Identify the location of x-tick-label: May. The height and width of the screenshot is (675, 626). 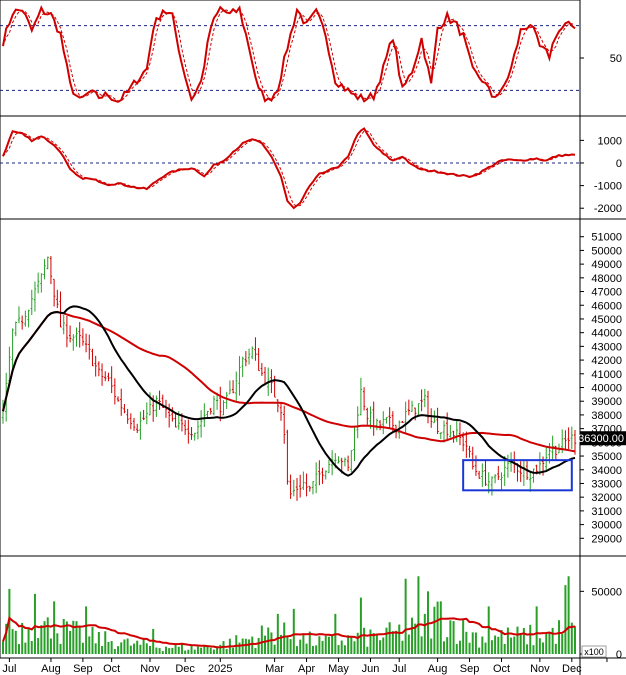
(338, 669).